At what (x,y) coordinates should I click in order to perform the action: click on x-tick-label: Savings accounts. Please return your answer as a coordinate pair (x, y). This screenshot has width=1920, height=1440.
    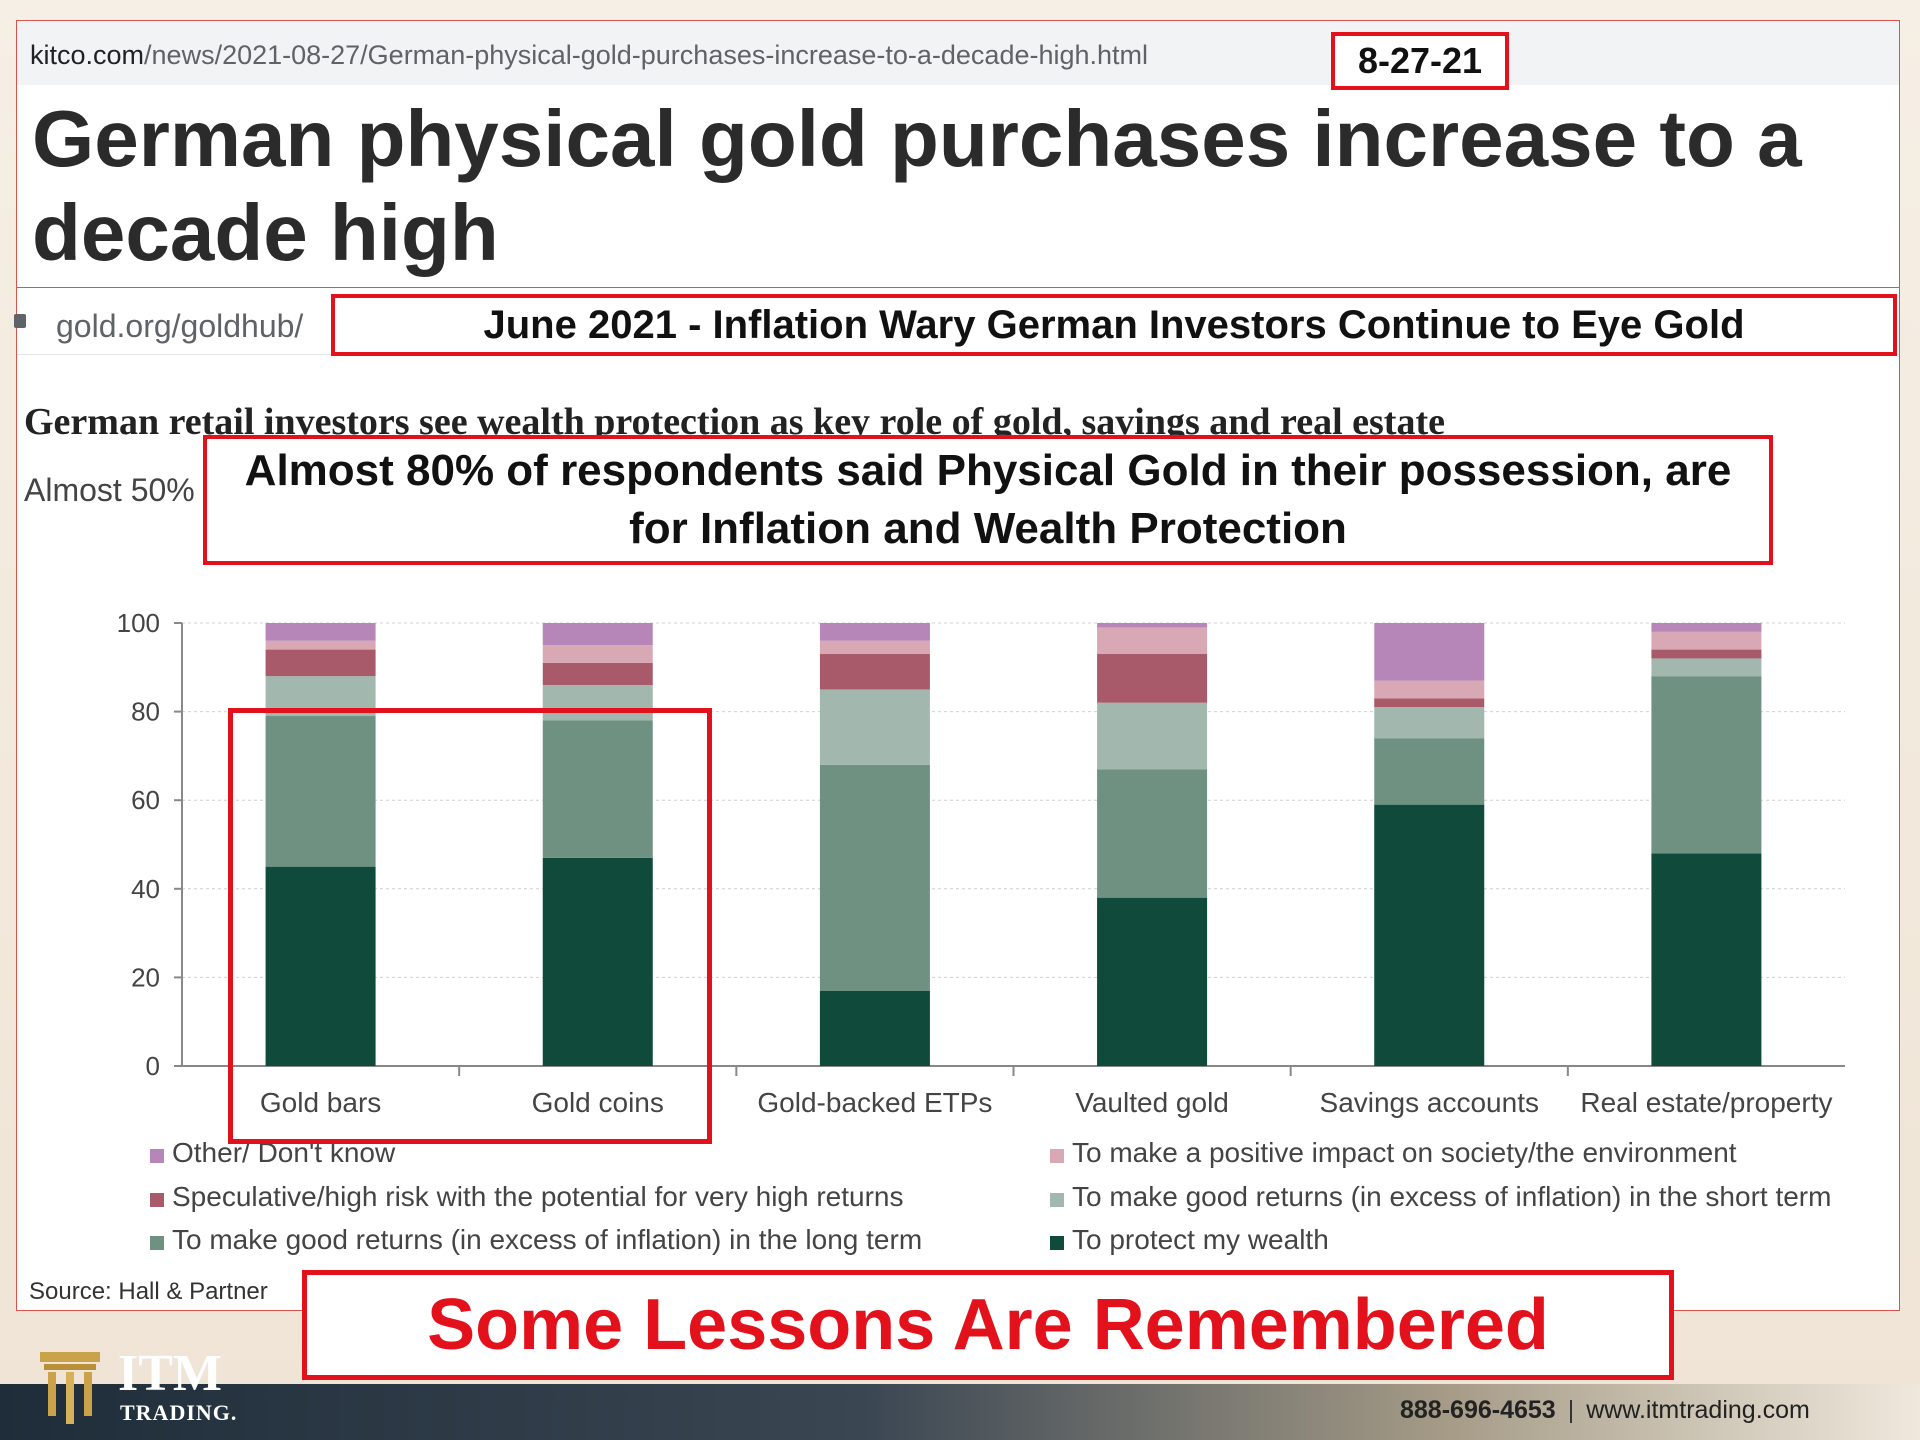
    Looking at the image, I should click on (1429, 1102).